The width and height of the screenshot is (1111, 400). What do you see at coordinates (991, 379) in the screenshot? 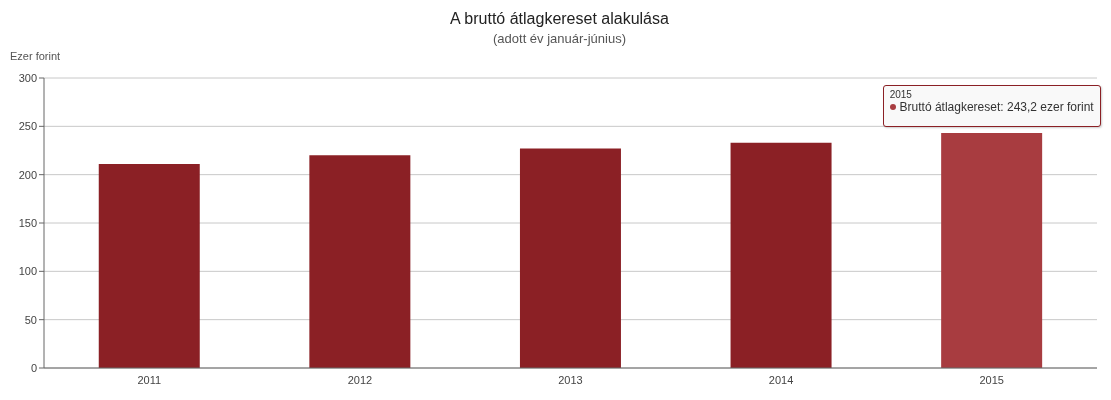
I see `x-tick-label: 2015` at bounding box center [991, 379].